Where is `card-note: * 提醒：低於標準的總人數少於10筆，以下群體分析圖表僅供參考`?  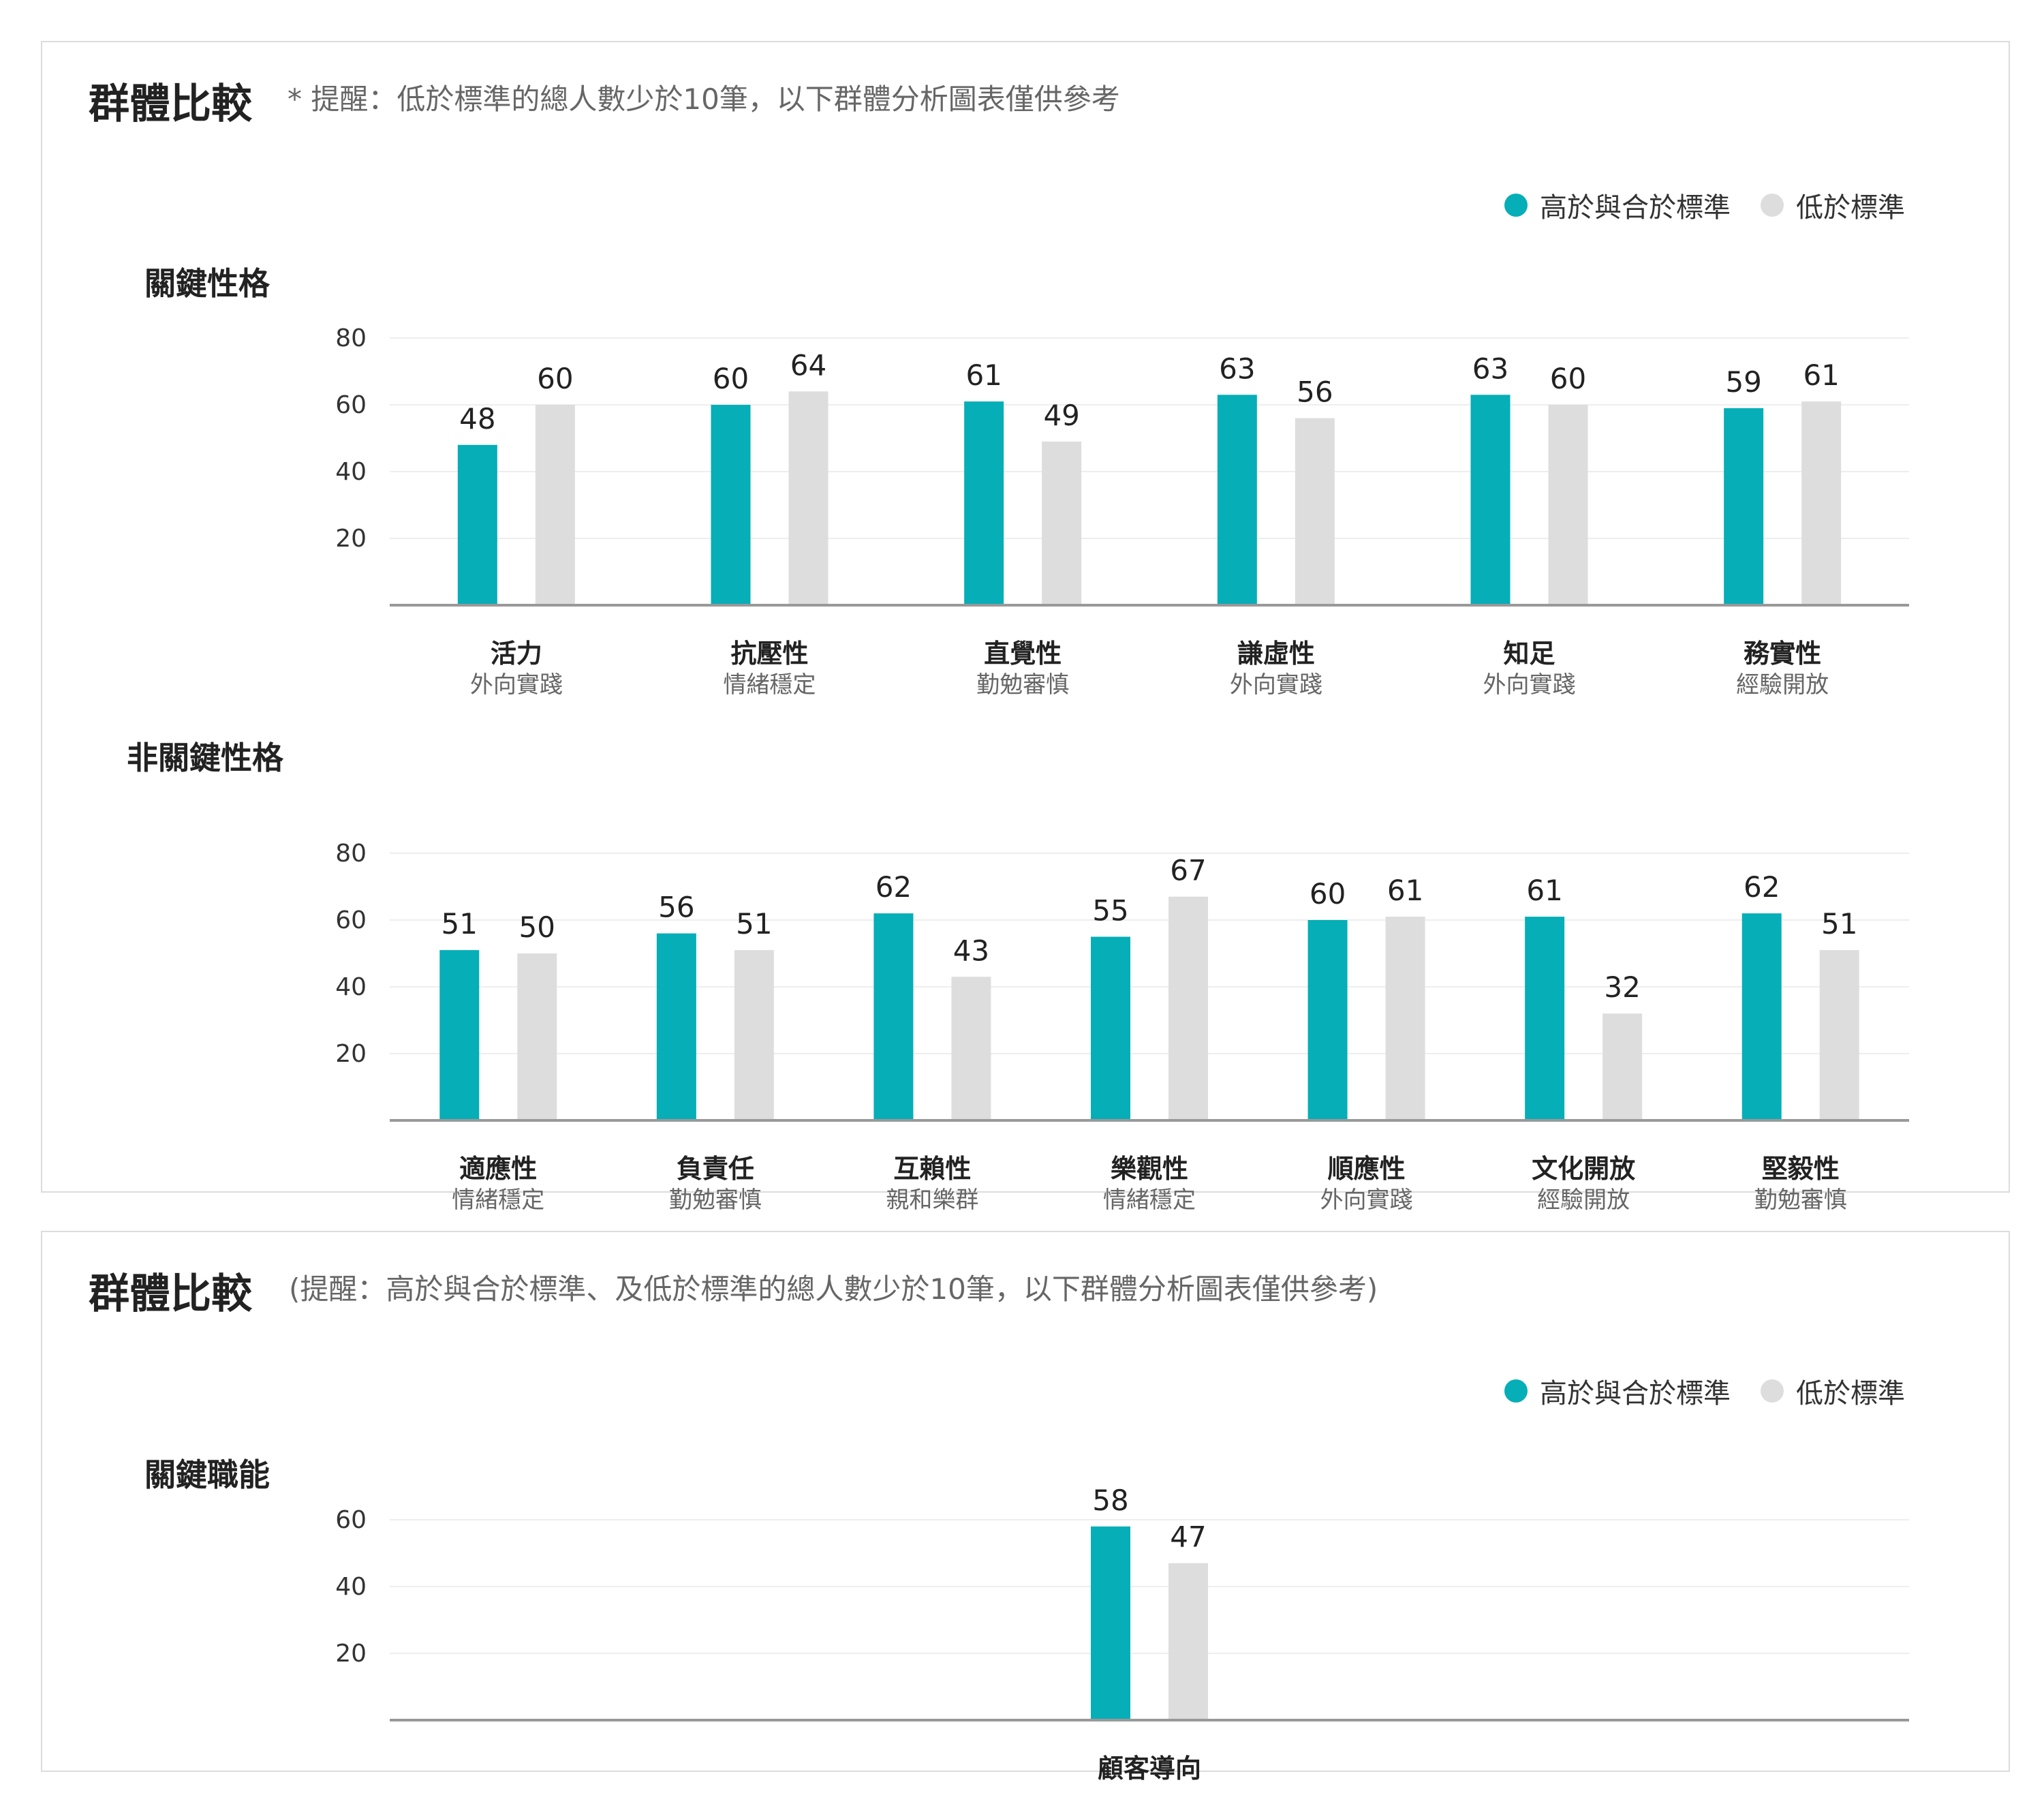 card-note: * 提醒：低於標準的總人數少於10筆，以下群體分析圖表僅供參考 is located at coordinates (704, 99).